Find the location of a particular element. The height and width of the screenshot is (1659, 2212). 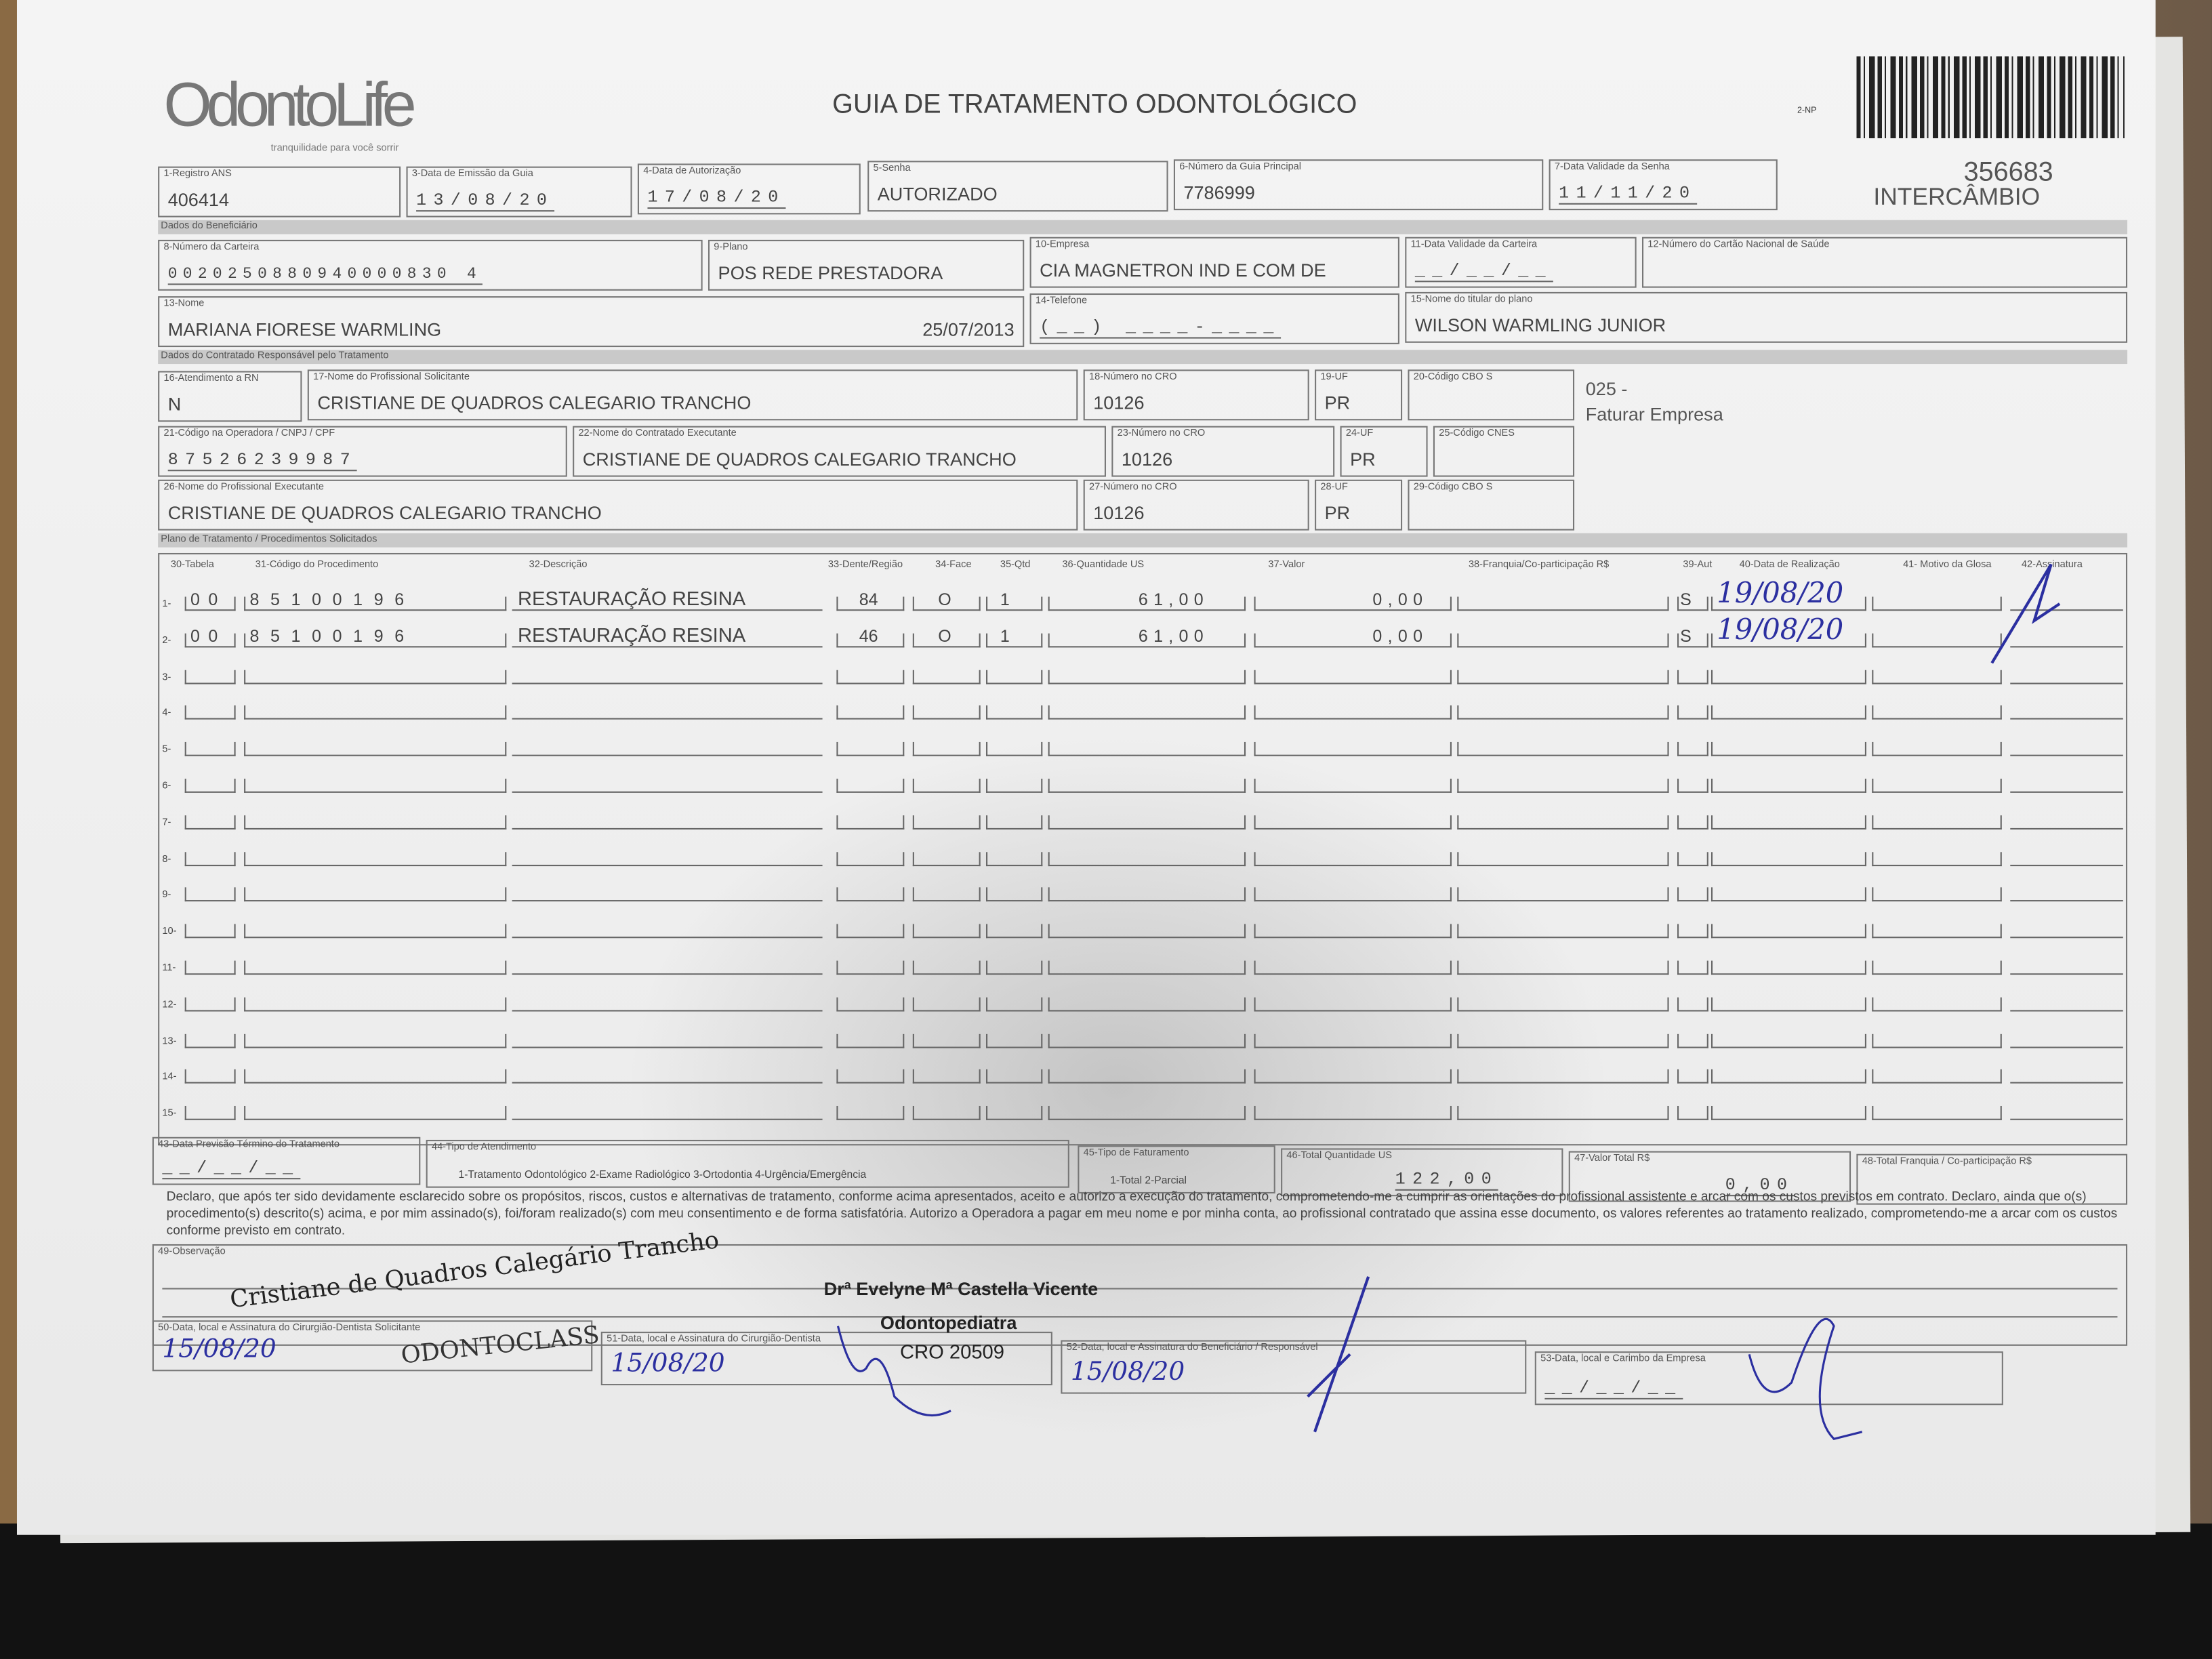

field-tipo-faturamento: 45-Tipo de Faturamento 1-Total 2-Parcial is located at coordinates (1176, 1170).